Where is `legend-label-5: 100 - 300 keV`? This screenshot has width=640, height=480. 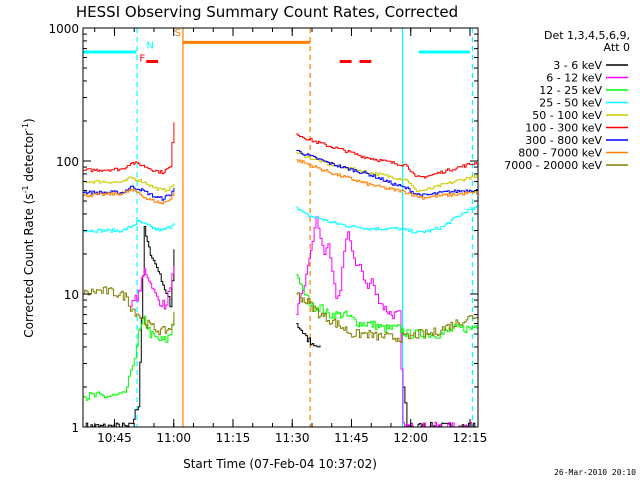 legend-label-5: 100 - 300 keV is located at coordinates (563, 128).